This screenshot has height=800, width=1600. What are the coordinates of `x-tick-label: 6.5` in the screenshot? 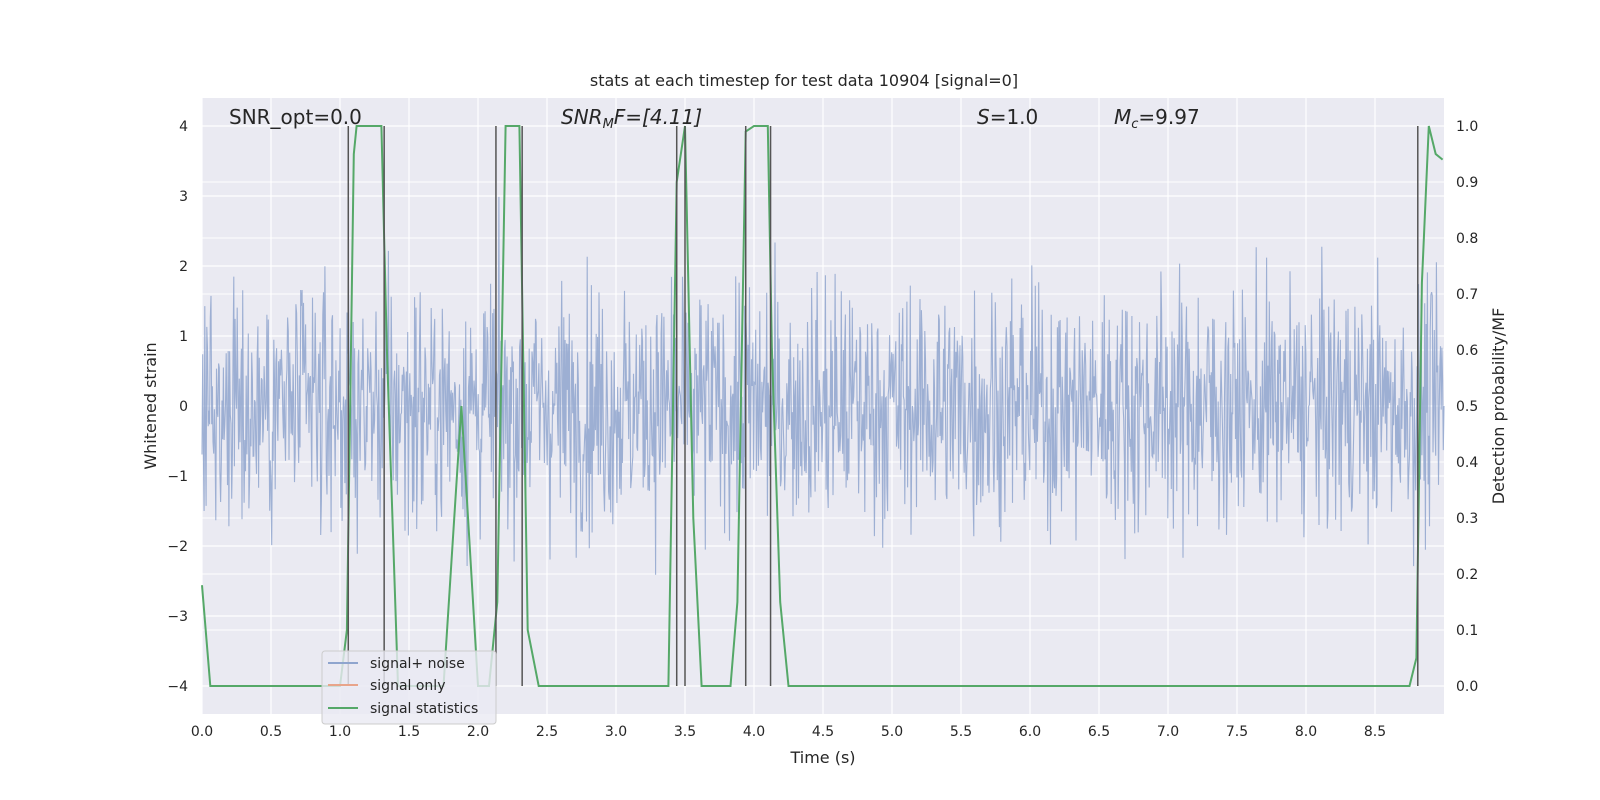 It's located at (1099, 732).